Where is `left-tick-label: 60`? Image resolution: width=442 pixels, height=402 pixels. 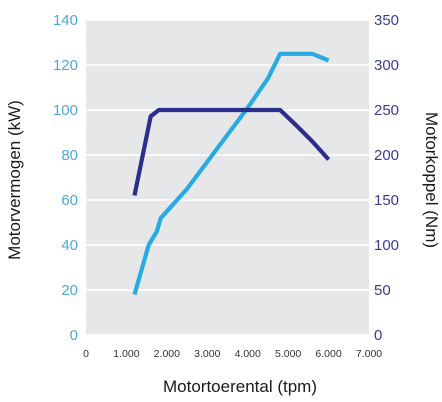 left-tick-label: 60 is located at coordinates (69, 200).